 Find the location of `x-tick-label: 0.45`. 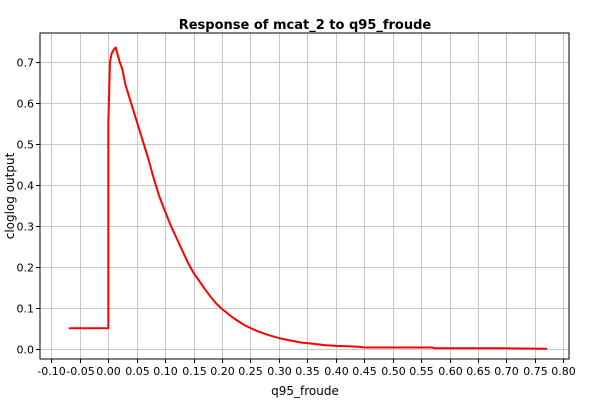

x-tick-label: 0.45 is located at coordinates (364, 371).